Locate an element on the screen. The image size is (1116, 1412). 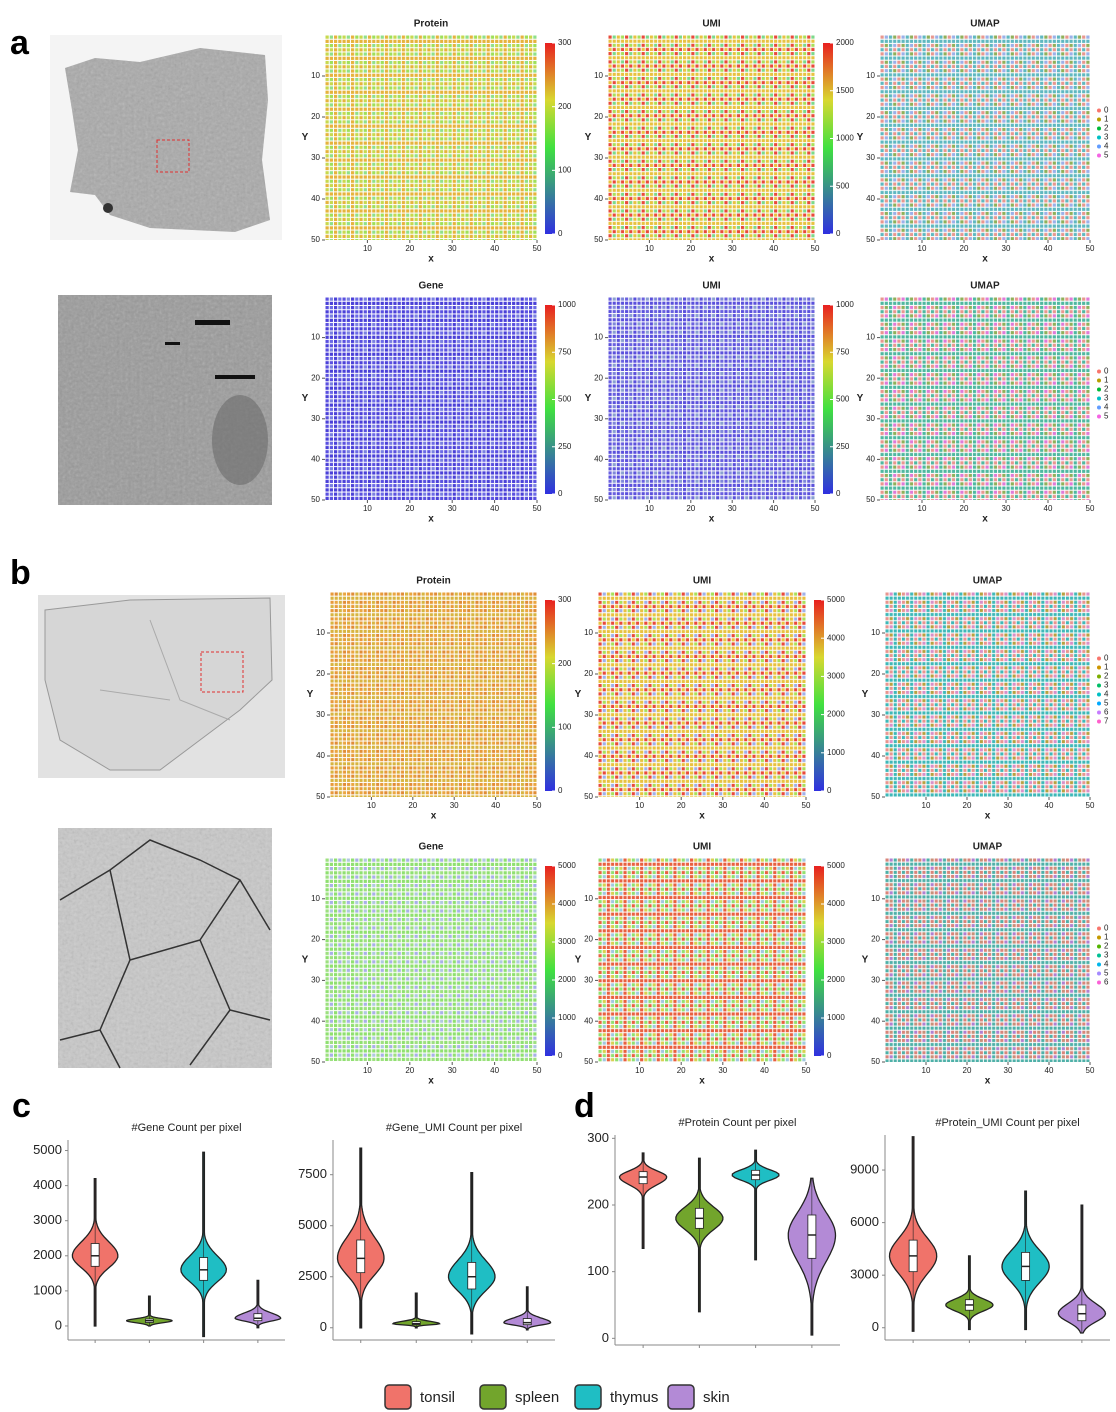
legend-label: 6 is located at coordinates (1106, 982).